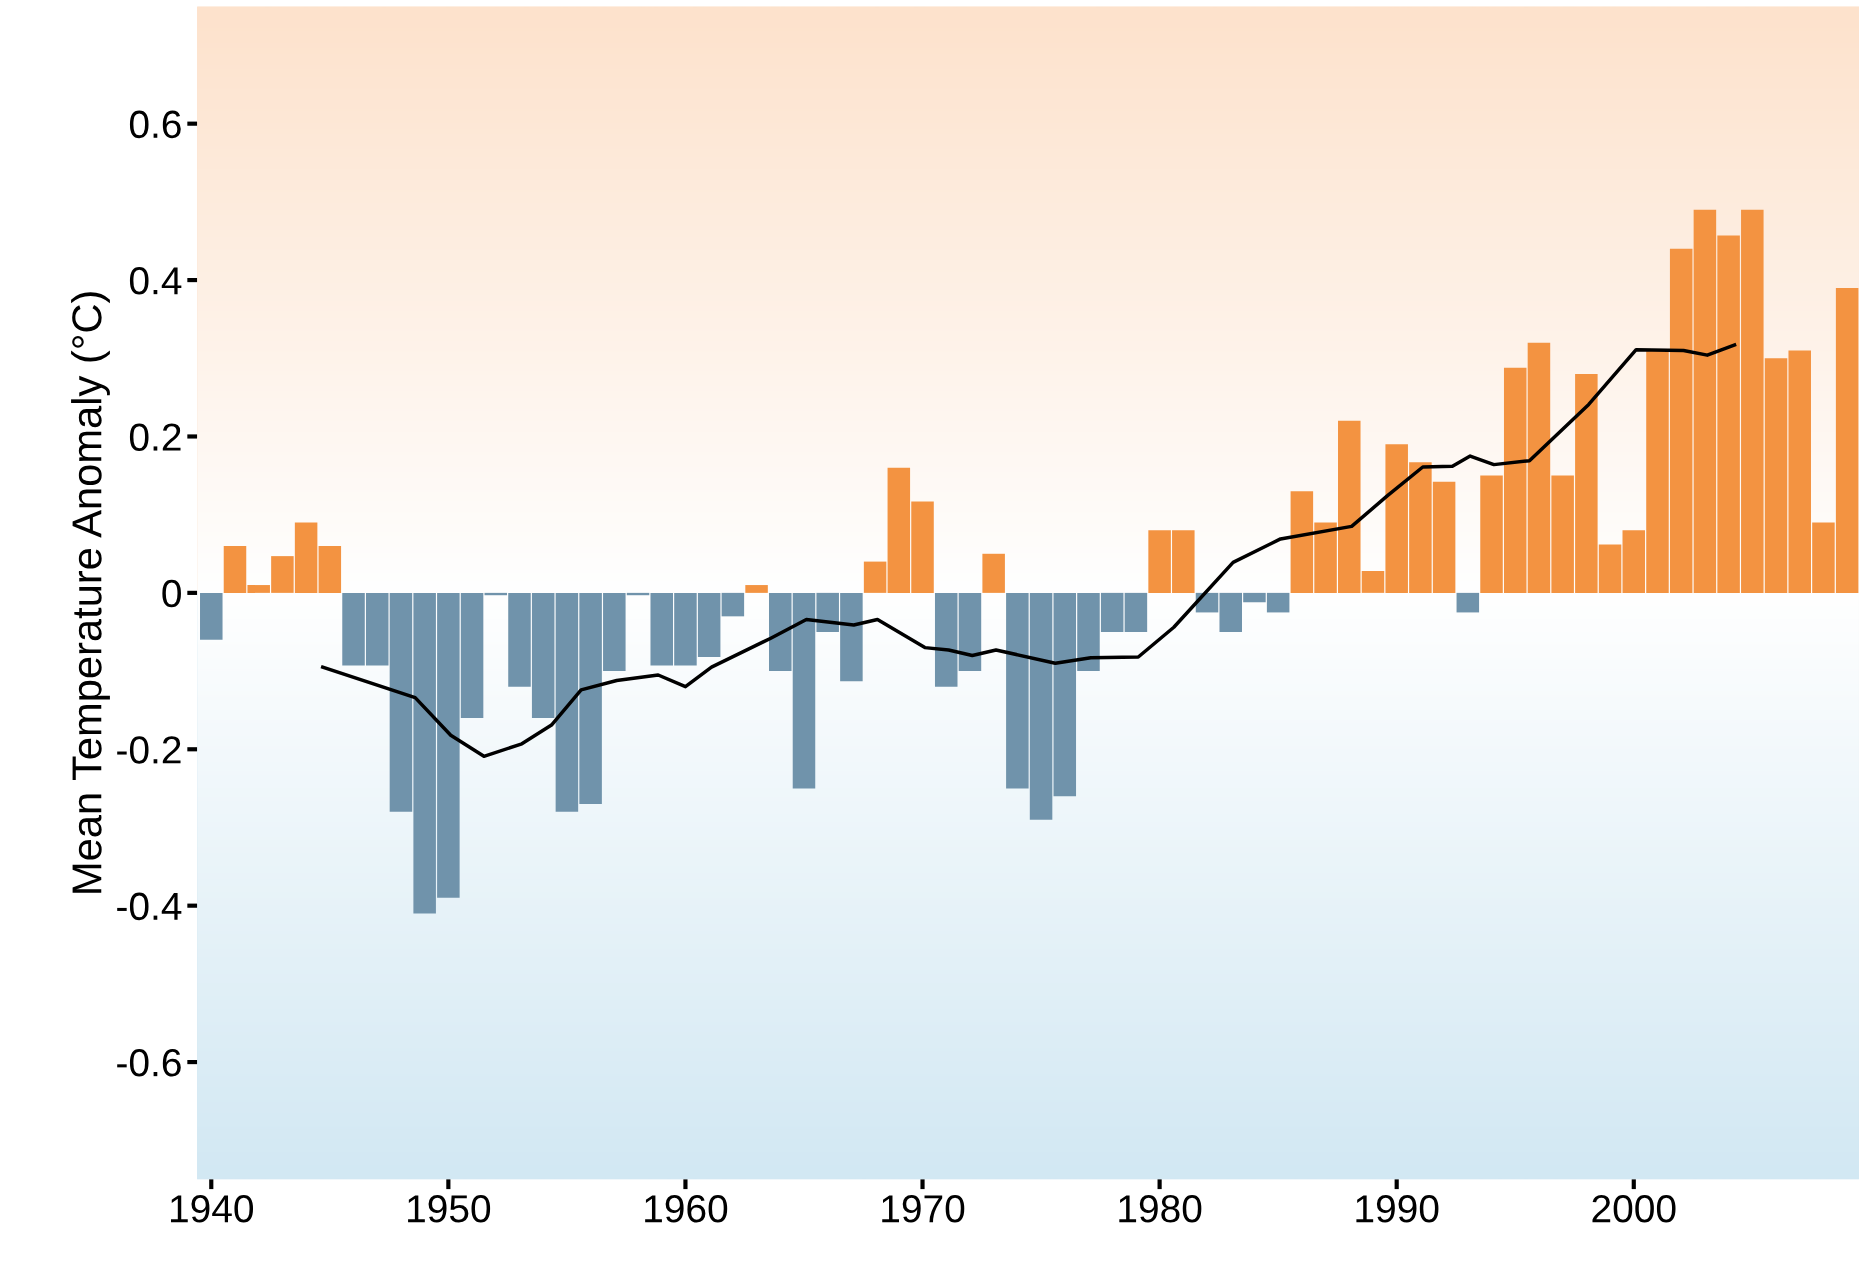 This screenshot has width=1859, height=1275. What do you see at coordinates (155, 124) in the screenshot?
I see `y-tick-label: 0.6` at bounding box center [155, 124].